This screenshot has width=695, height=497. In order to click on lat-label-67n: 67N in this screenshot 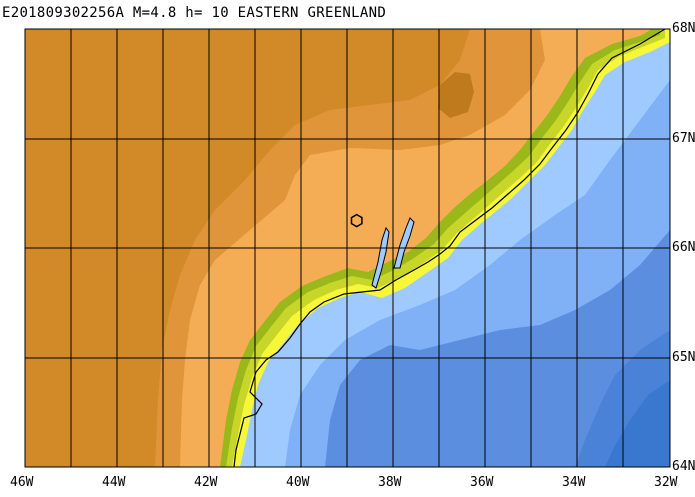, I will do `click(683, 138)`.